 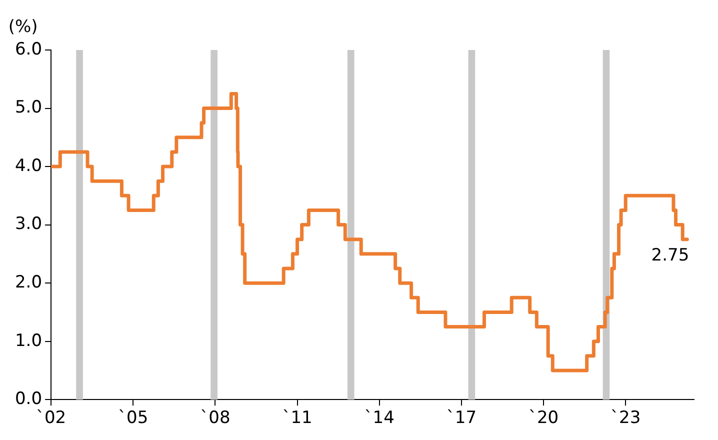 What do you see at coordinates (28, 282) in the screenshot?
I see `y-tick-label: 2.0` at bounding box center [28, 282].